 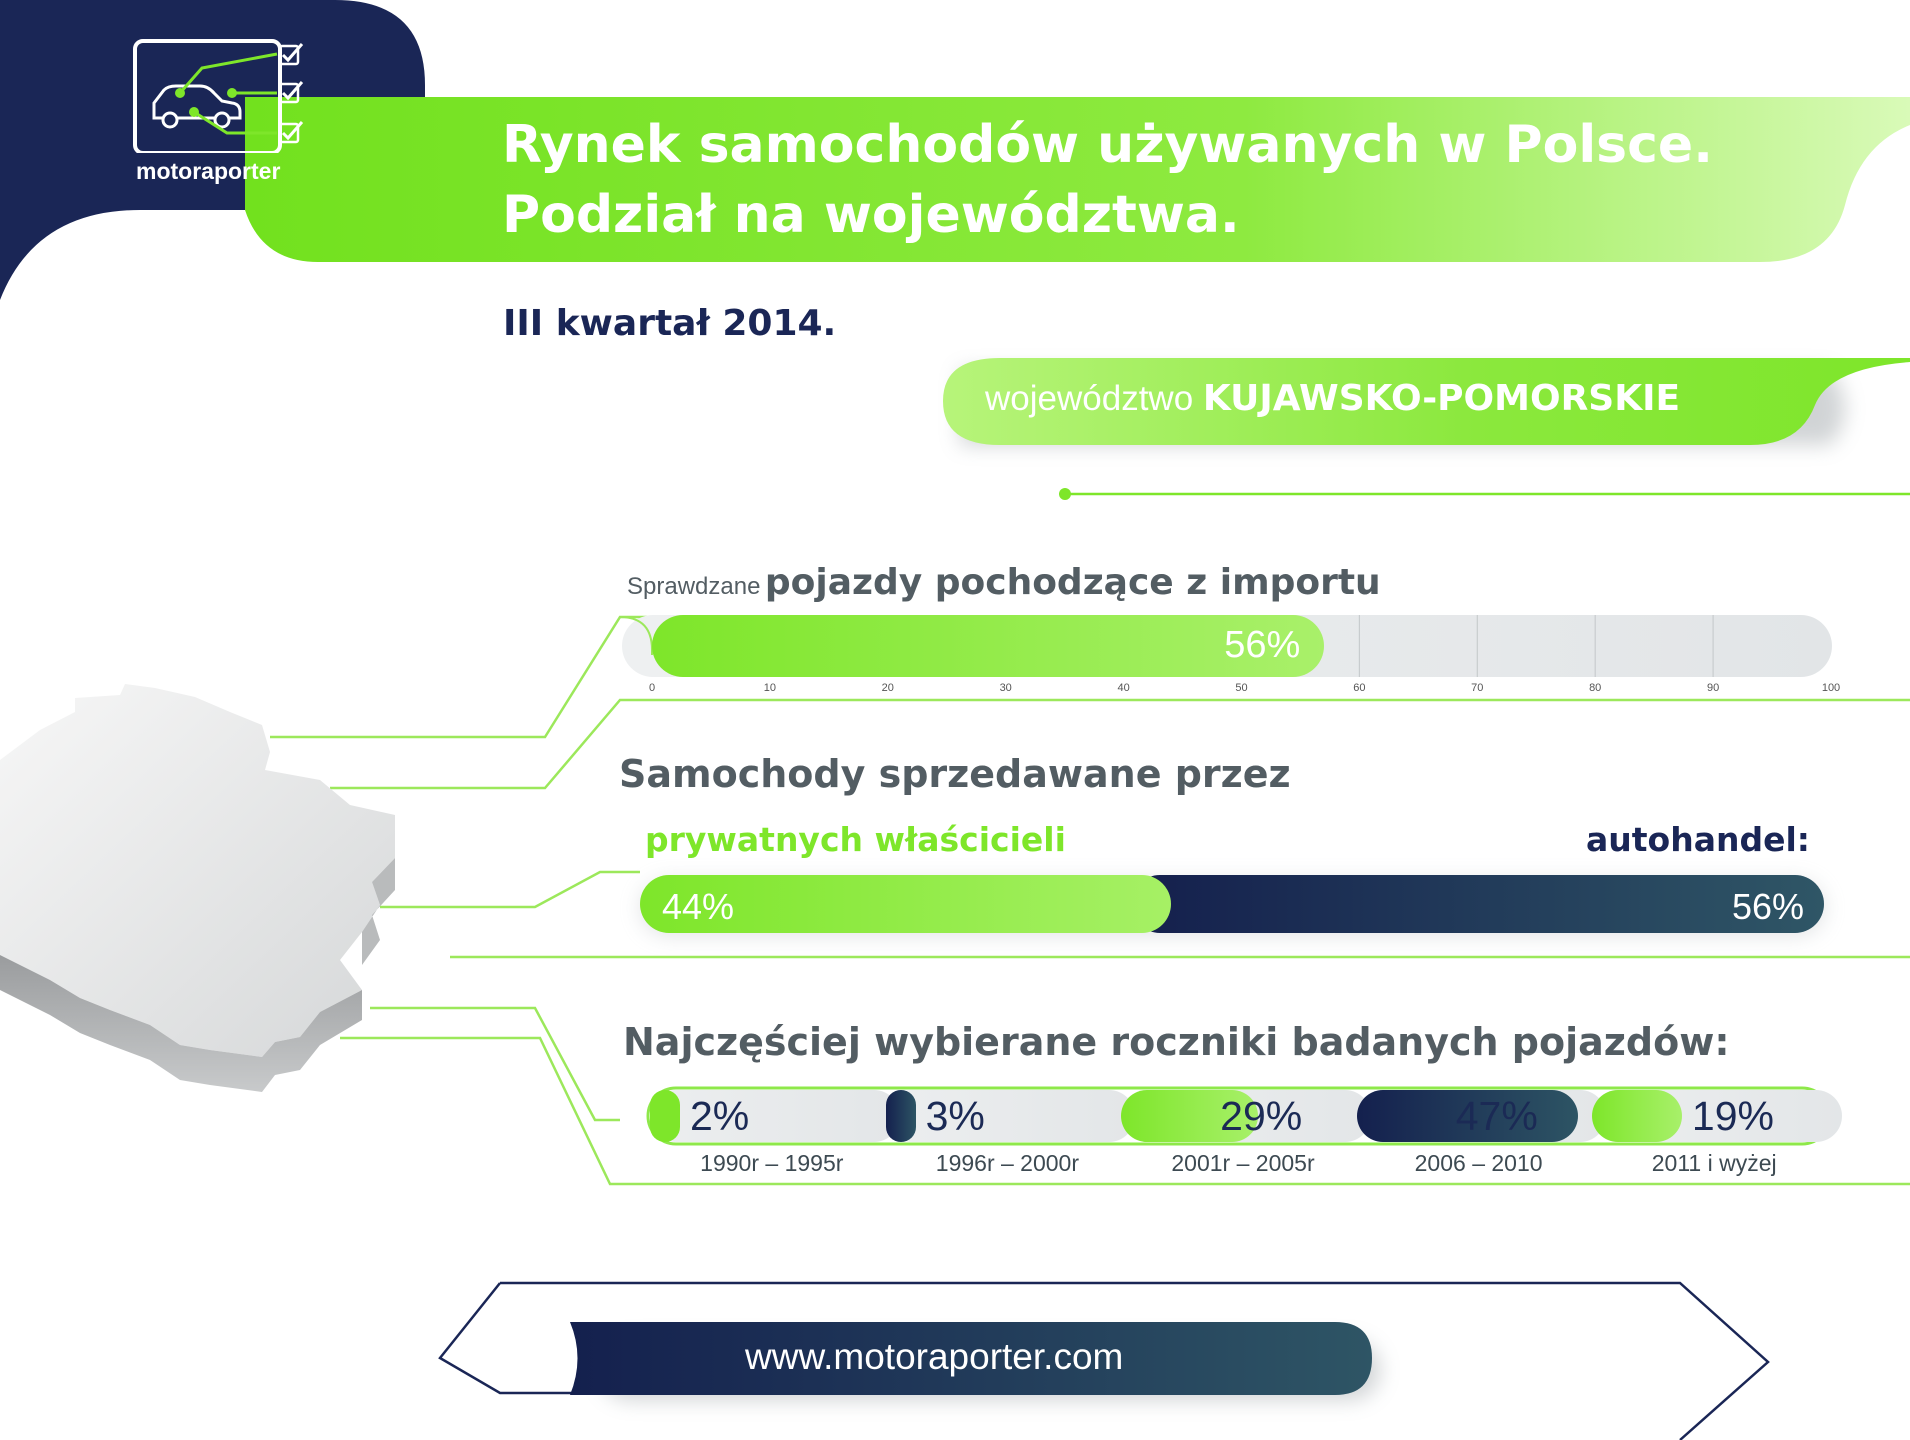 What do you see at coordinates (1732, 1116) in the screenshot?
I see `years-value-4: 19%` at bounding box center [1732, 1116].